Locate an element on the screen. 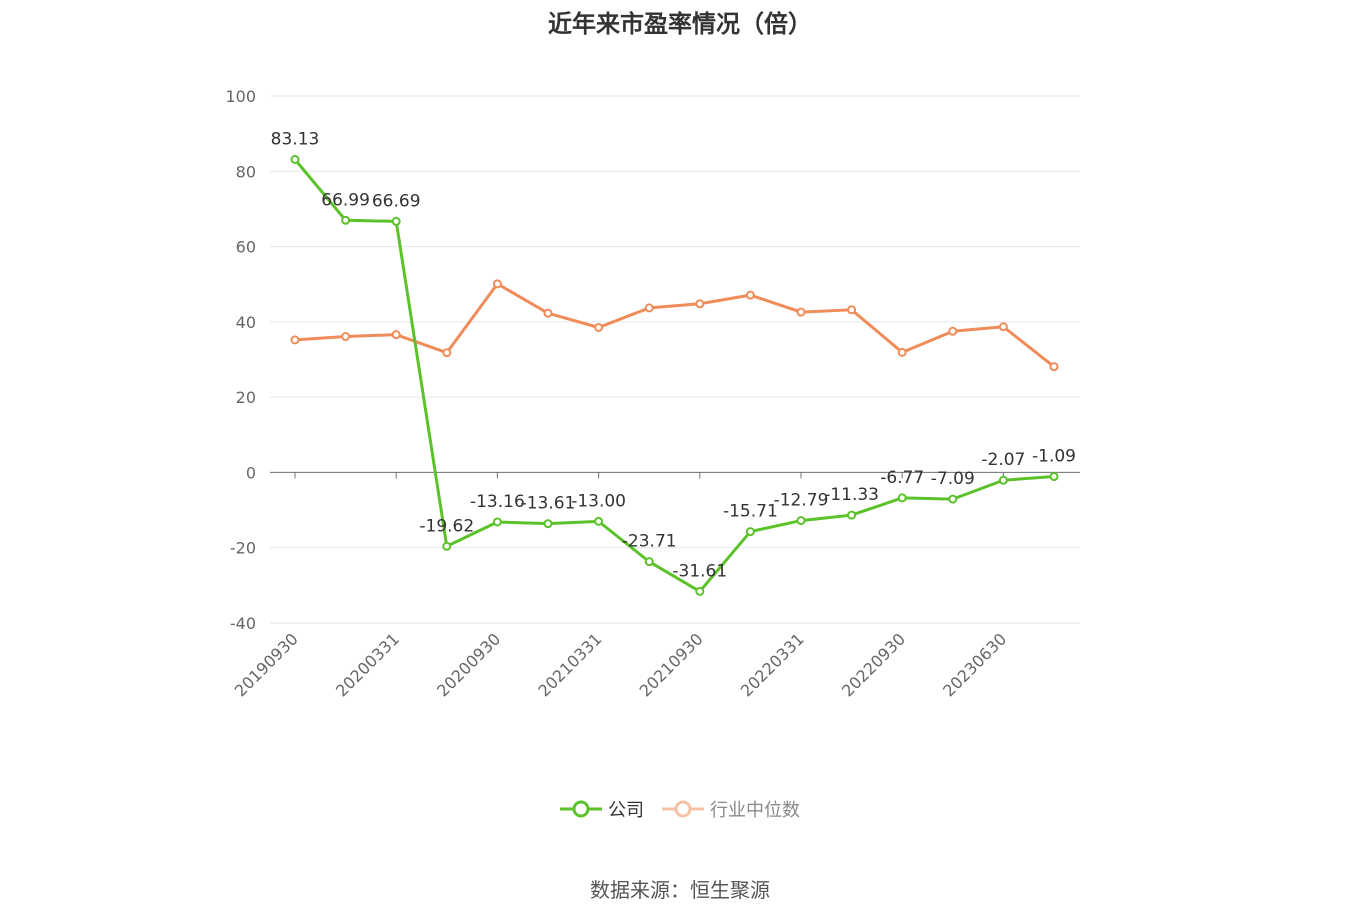 This screenshot has height=920, width=1360. data-label: -12.79 is located at coordinates (801, 501).